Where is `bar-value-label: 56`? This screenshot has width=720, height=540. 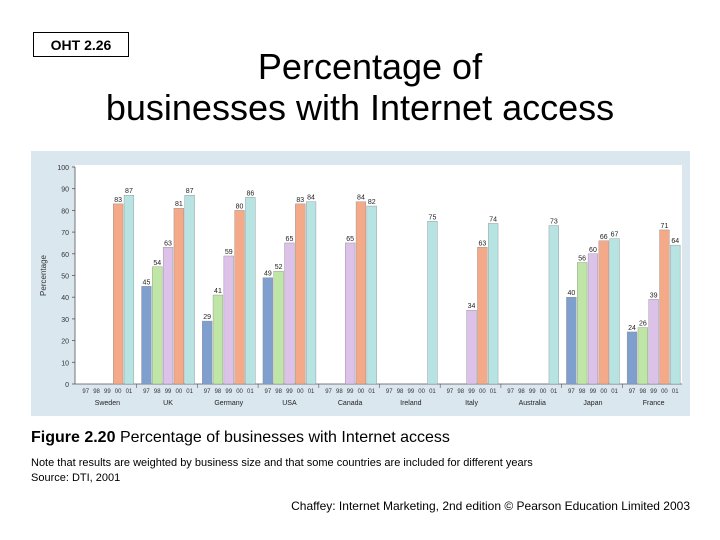
bar-value-label: 56 is located at coordinates (582, 258).